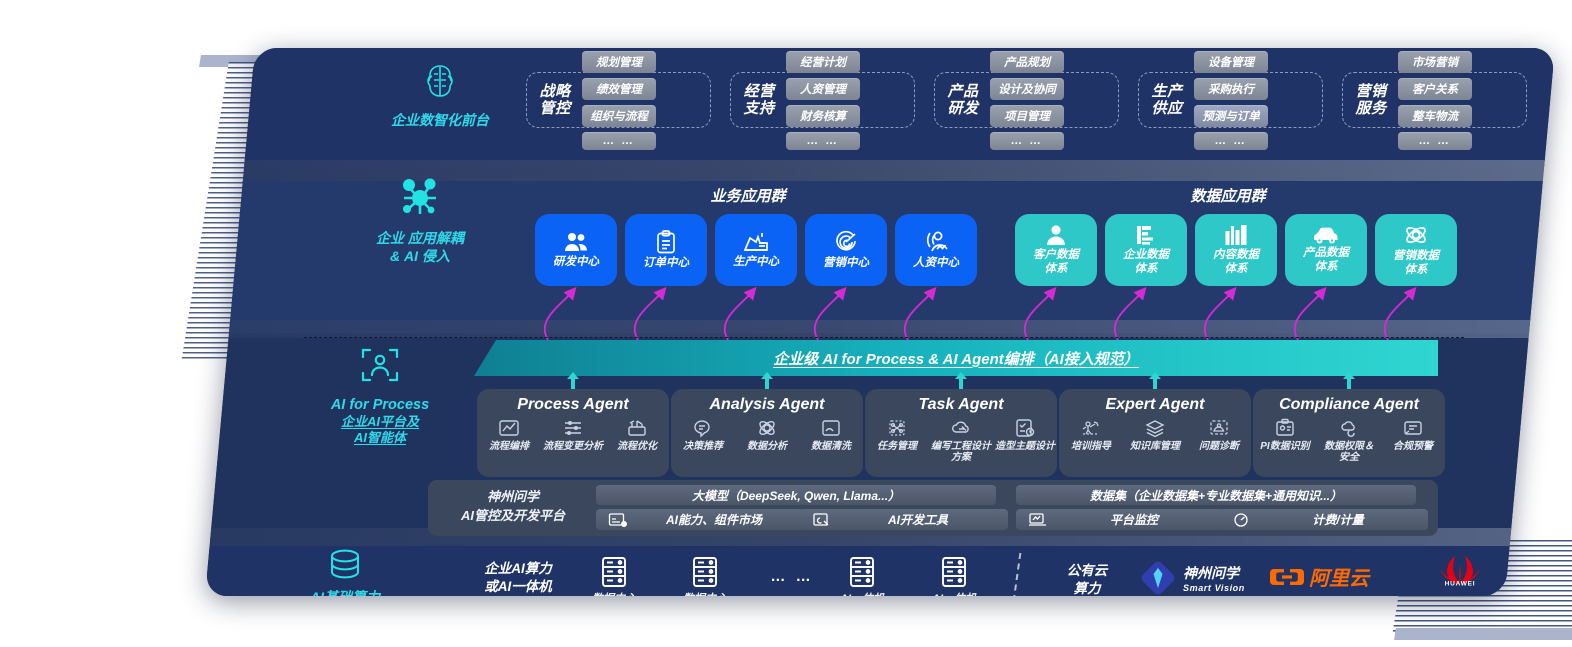  I want to click on agent-card-analysis: Analysis Agent 决策推荐 数据分析 数据清洗, so click(767, 433).